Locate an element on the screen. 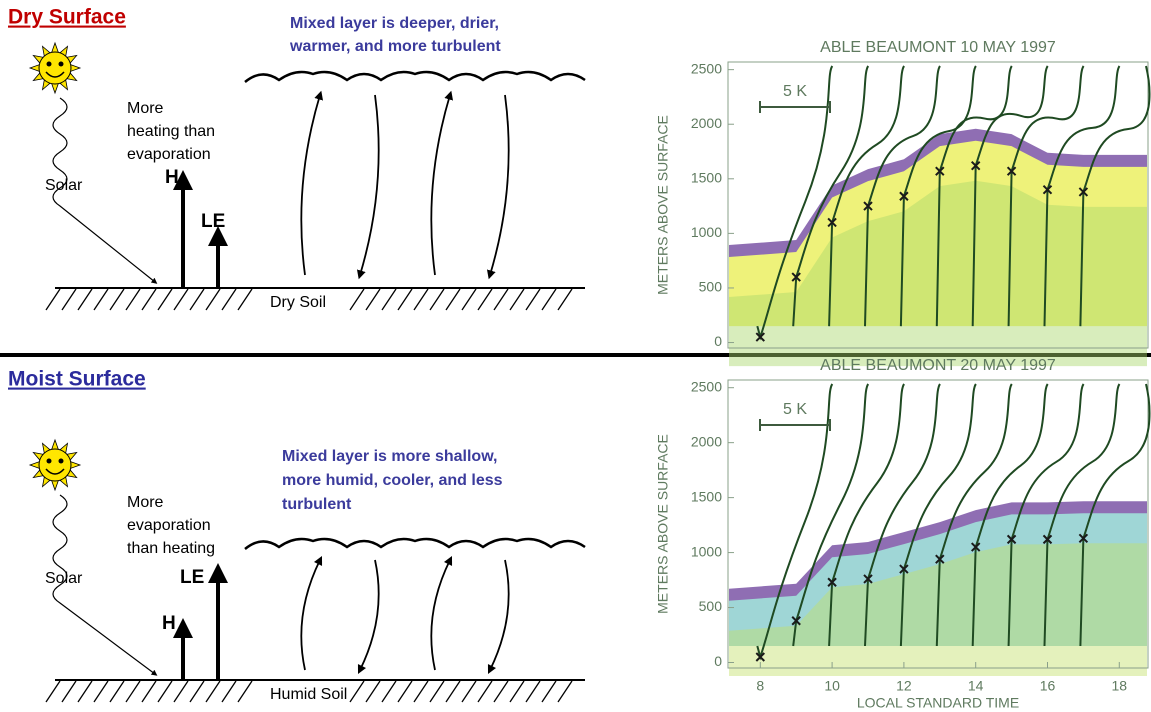 Image resolution: width=1151 pixels, height=712 pixels. solar-ray is located at coordinates (105, 190).